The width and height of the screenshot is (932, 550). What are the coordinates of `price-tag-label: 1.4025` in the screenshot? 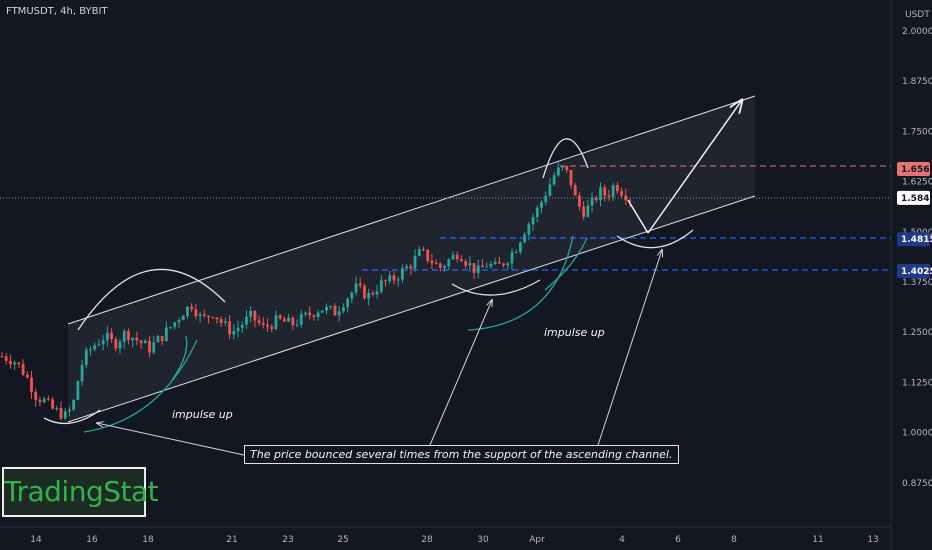 It's located at (916, 272).